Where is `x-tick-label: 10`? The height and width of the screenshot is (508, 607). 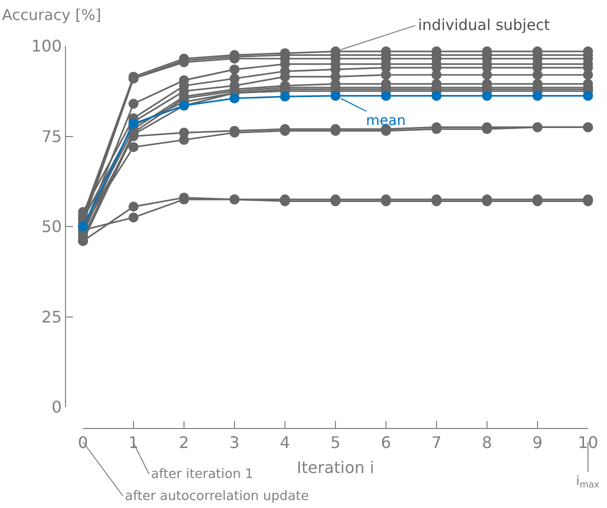
x-tick-label: 10 is located at coordinates (588, 442).